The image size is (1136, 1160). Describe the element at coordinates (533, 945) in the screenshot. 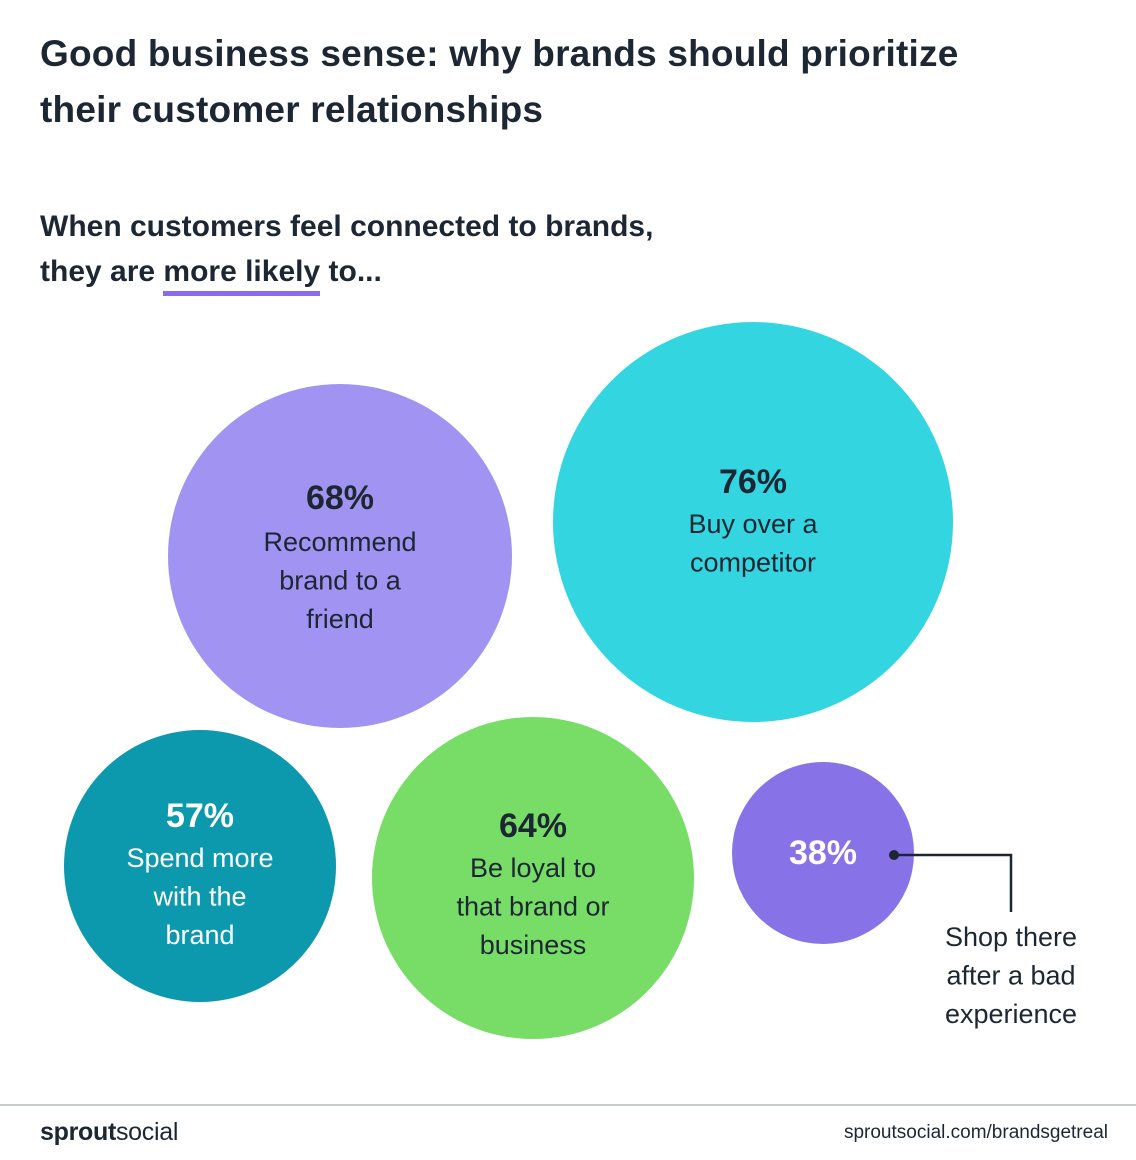

I see `bubble-category-label: business` at that location.